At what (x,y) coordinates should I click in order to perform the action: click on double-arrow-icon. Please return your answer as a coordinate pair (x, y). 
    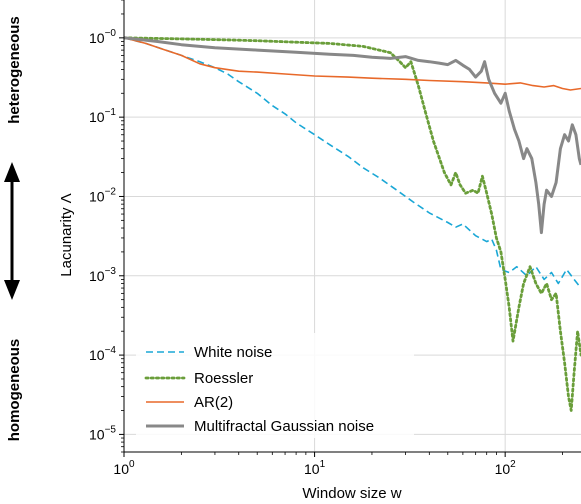
    Looking at the image, I should click on (12, 231).